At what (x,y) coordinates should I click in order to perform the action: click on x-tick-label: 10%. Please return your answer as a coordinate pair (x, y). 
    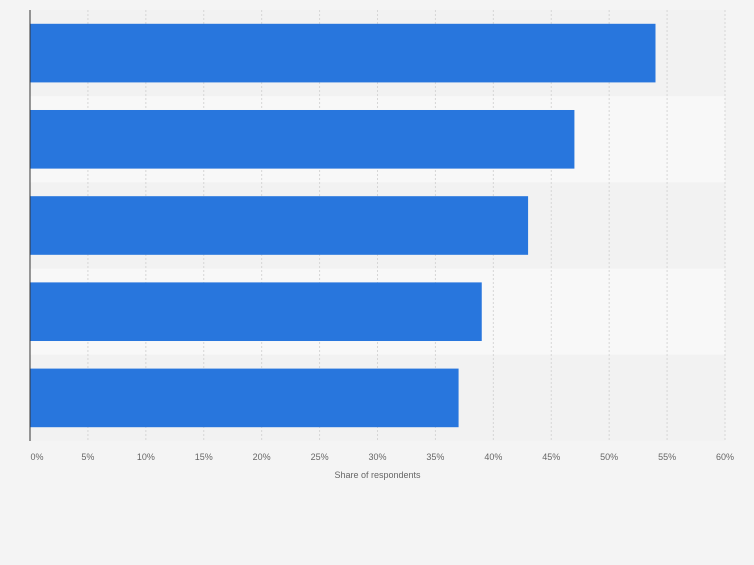
    Looking at the image, I should click on (146, 457).